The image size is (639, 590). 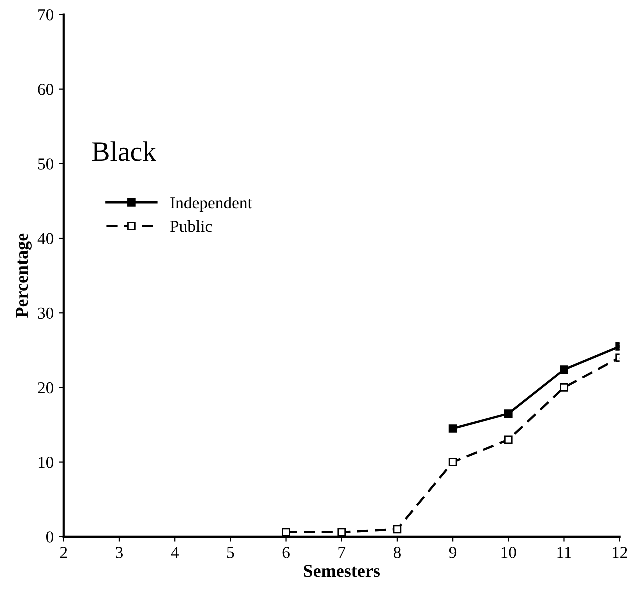 What do you see at coordinates (120, 552) in the screenshot?
I see `x-tick-label: 3` at bounding box center [120, 552].